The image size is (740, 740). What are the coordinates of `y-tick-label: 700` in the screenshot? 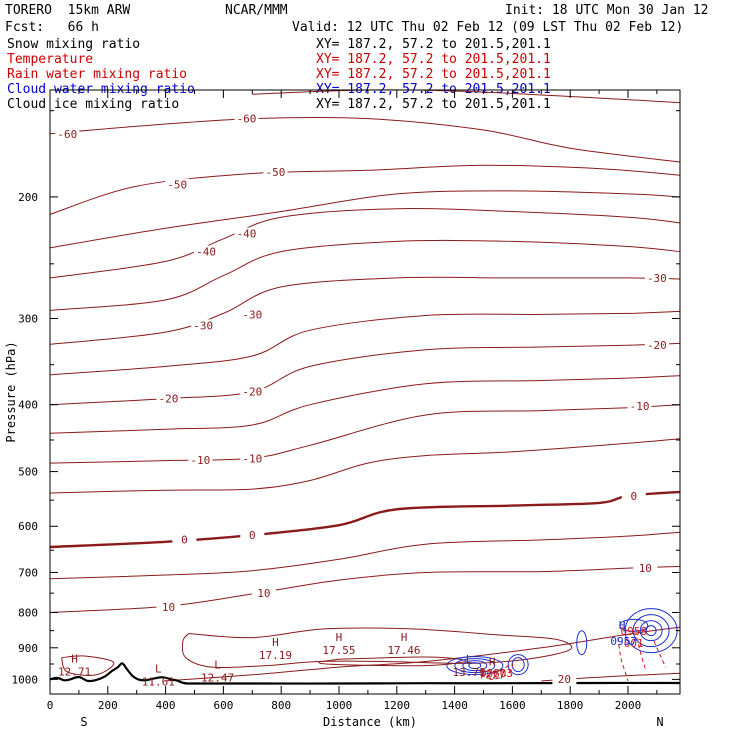 It's located at (28, 572).